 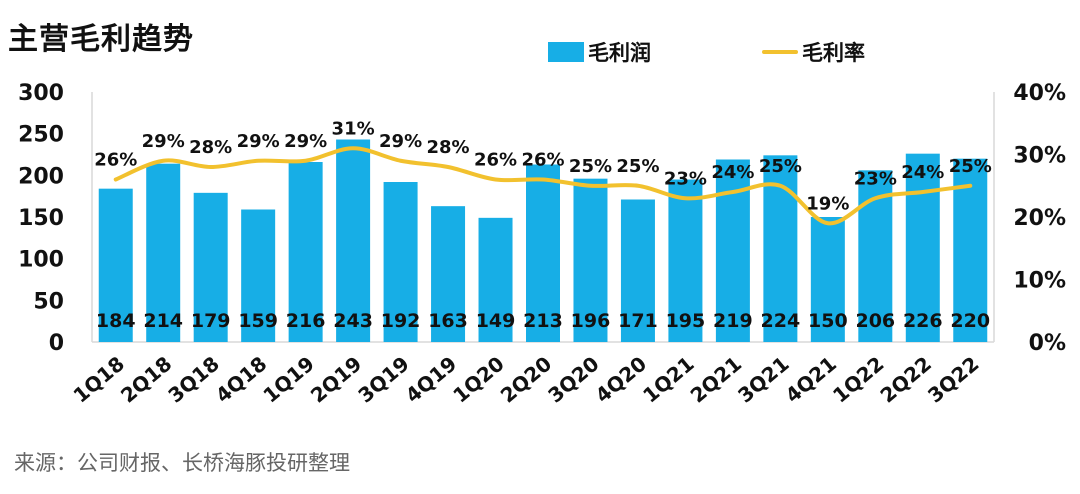 What do you see at coordinates (733, 321) in the screenshot?
I see `bar-value-label: 219` at bounding box center [733, 321].